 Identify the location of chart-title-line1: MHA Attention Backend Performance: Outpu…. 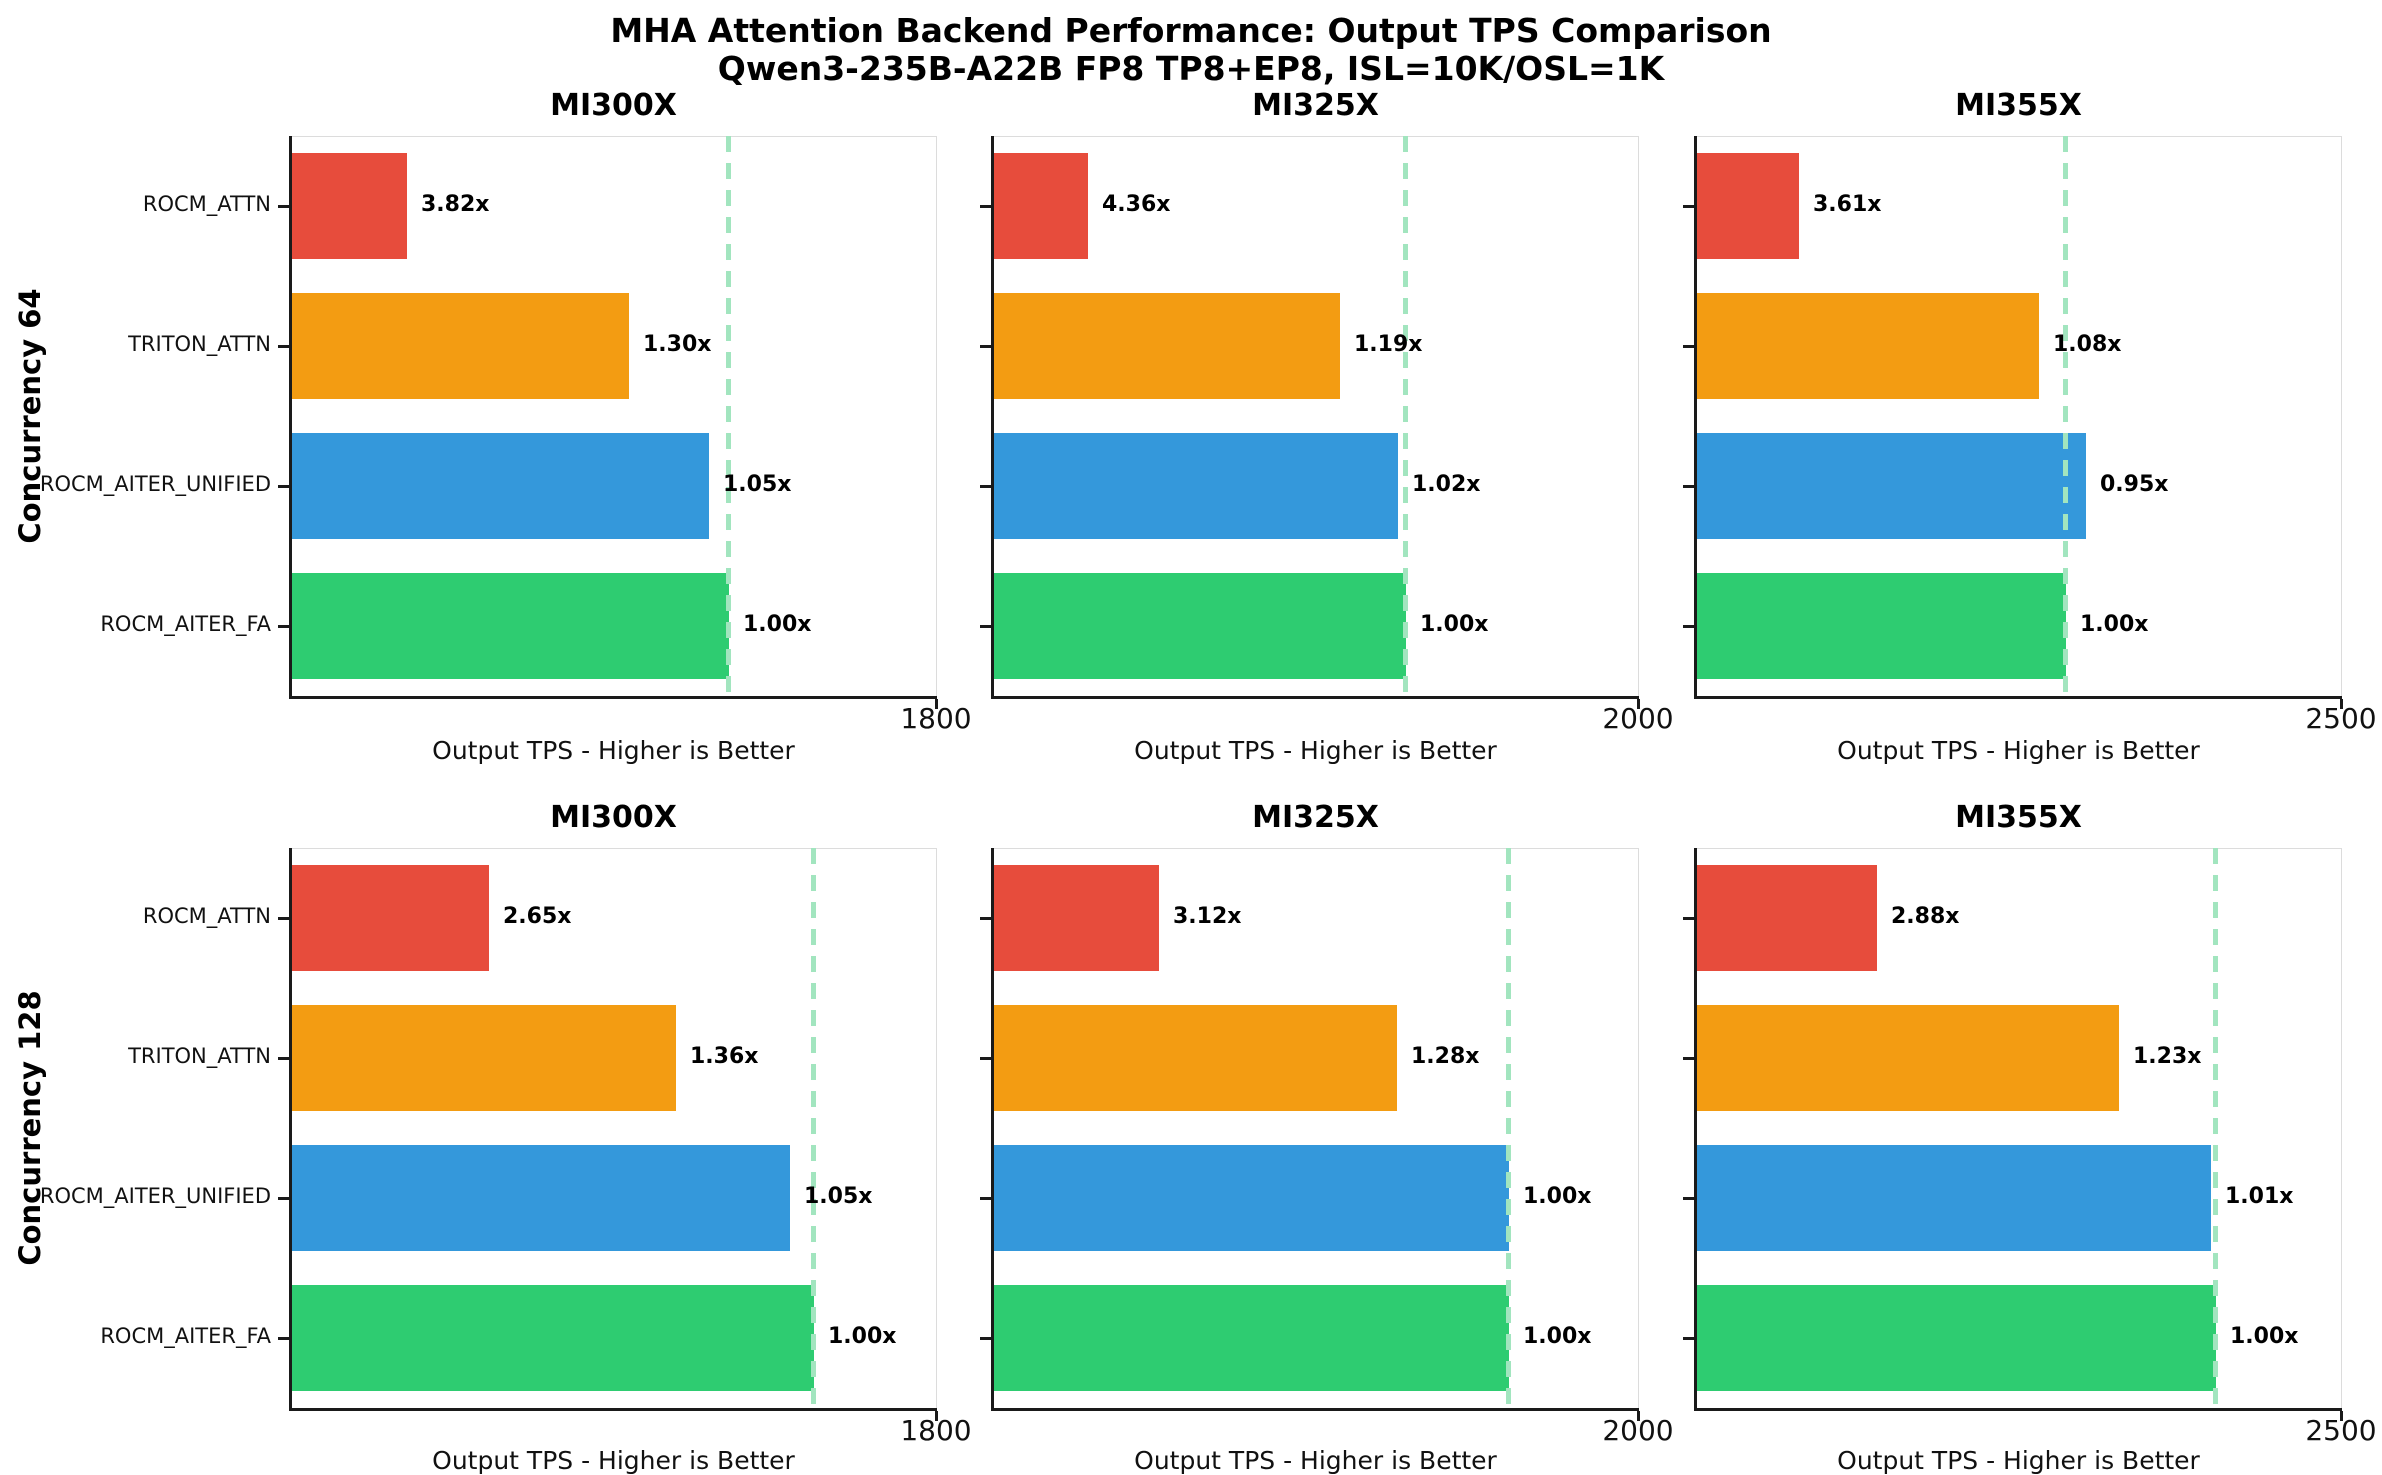
(1191, 30).